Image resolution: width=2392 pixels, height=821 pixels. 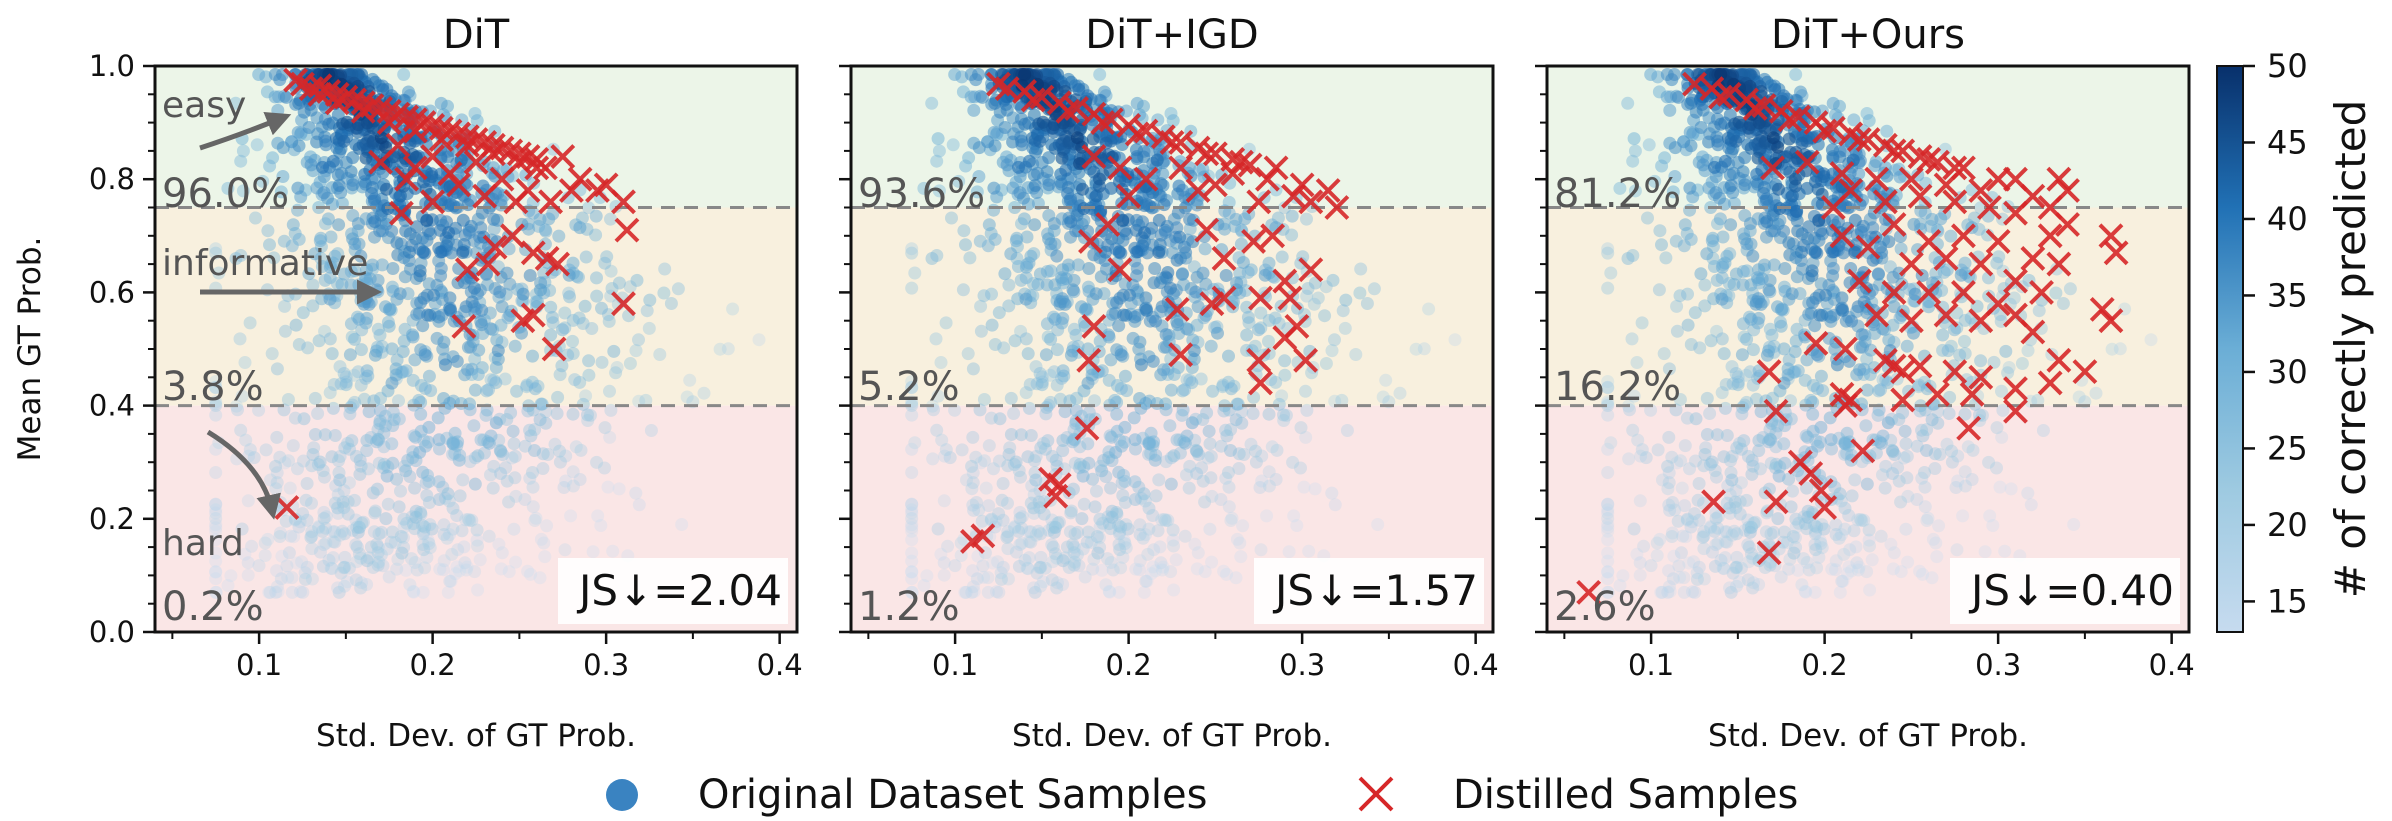 What do you see at coordinates (1129, 665) in the screenshot?
I see `x-tick-label: 0.2` at bounding box center [1129, 665].